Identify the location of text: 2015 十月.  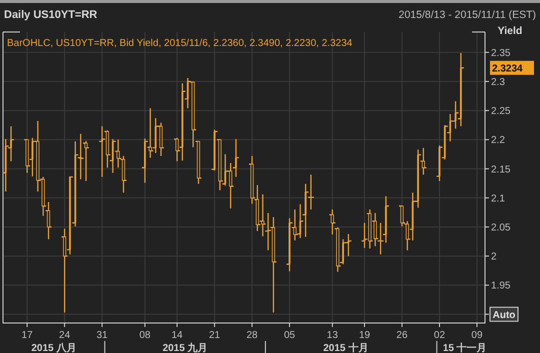
(345, 347).